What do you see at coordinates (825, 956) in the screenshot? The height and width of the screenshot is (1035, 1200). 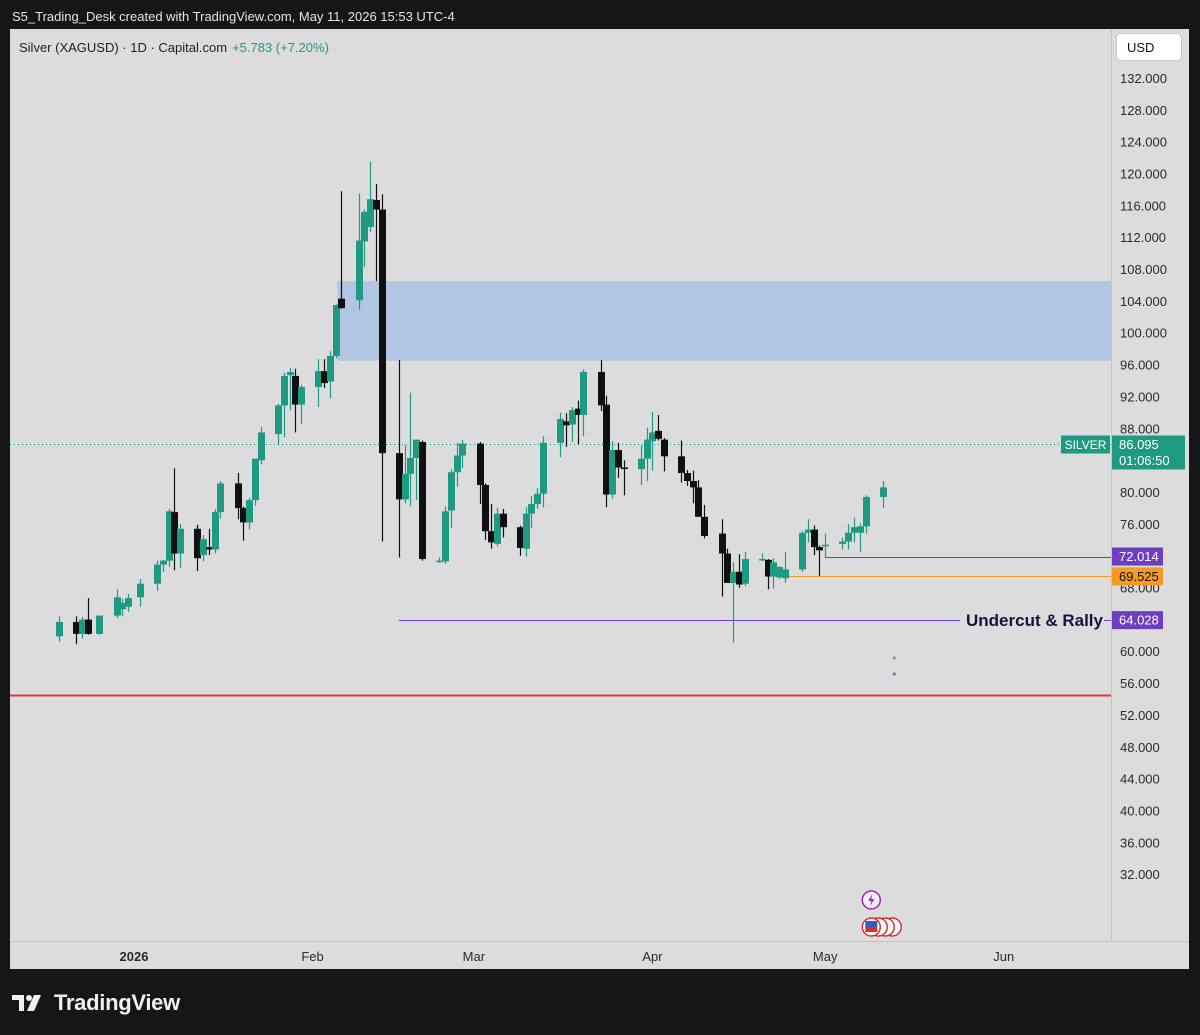 I see `time-tick-label: May` at bounding box center [825, 956].